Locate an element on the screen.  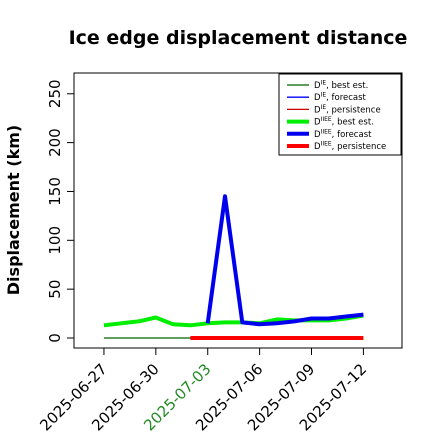
legend-entry: DIE, best est. is located at coordinates (341, 86).